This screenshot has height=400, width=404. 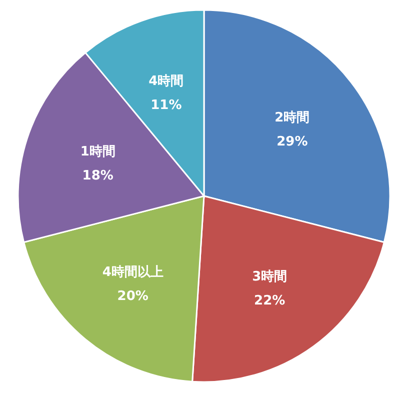 I want to click on data-label: 11%, so click(x=166, y=105).